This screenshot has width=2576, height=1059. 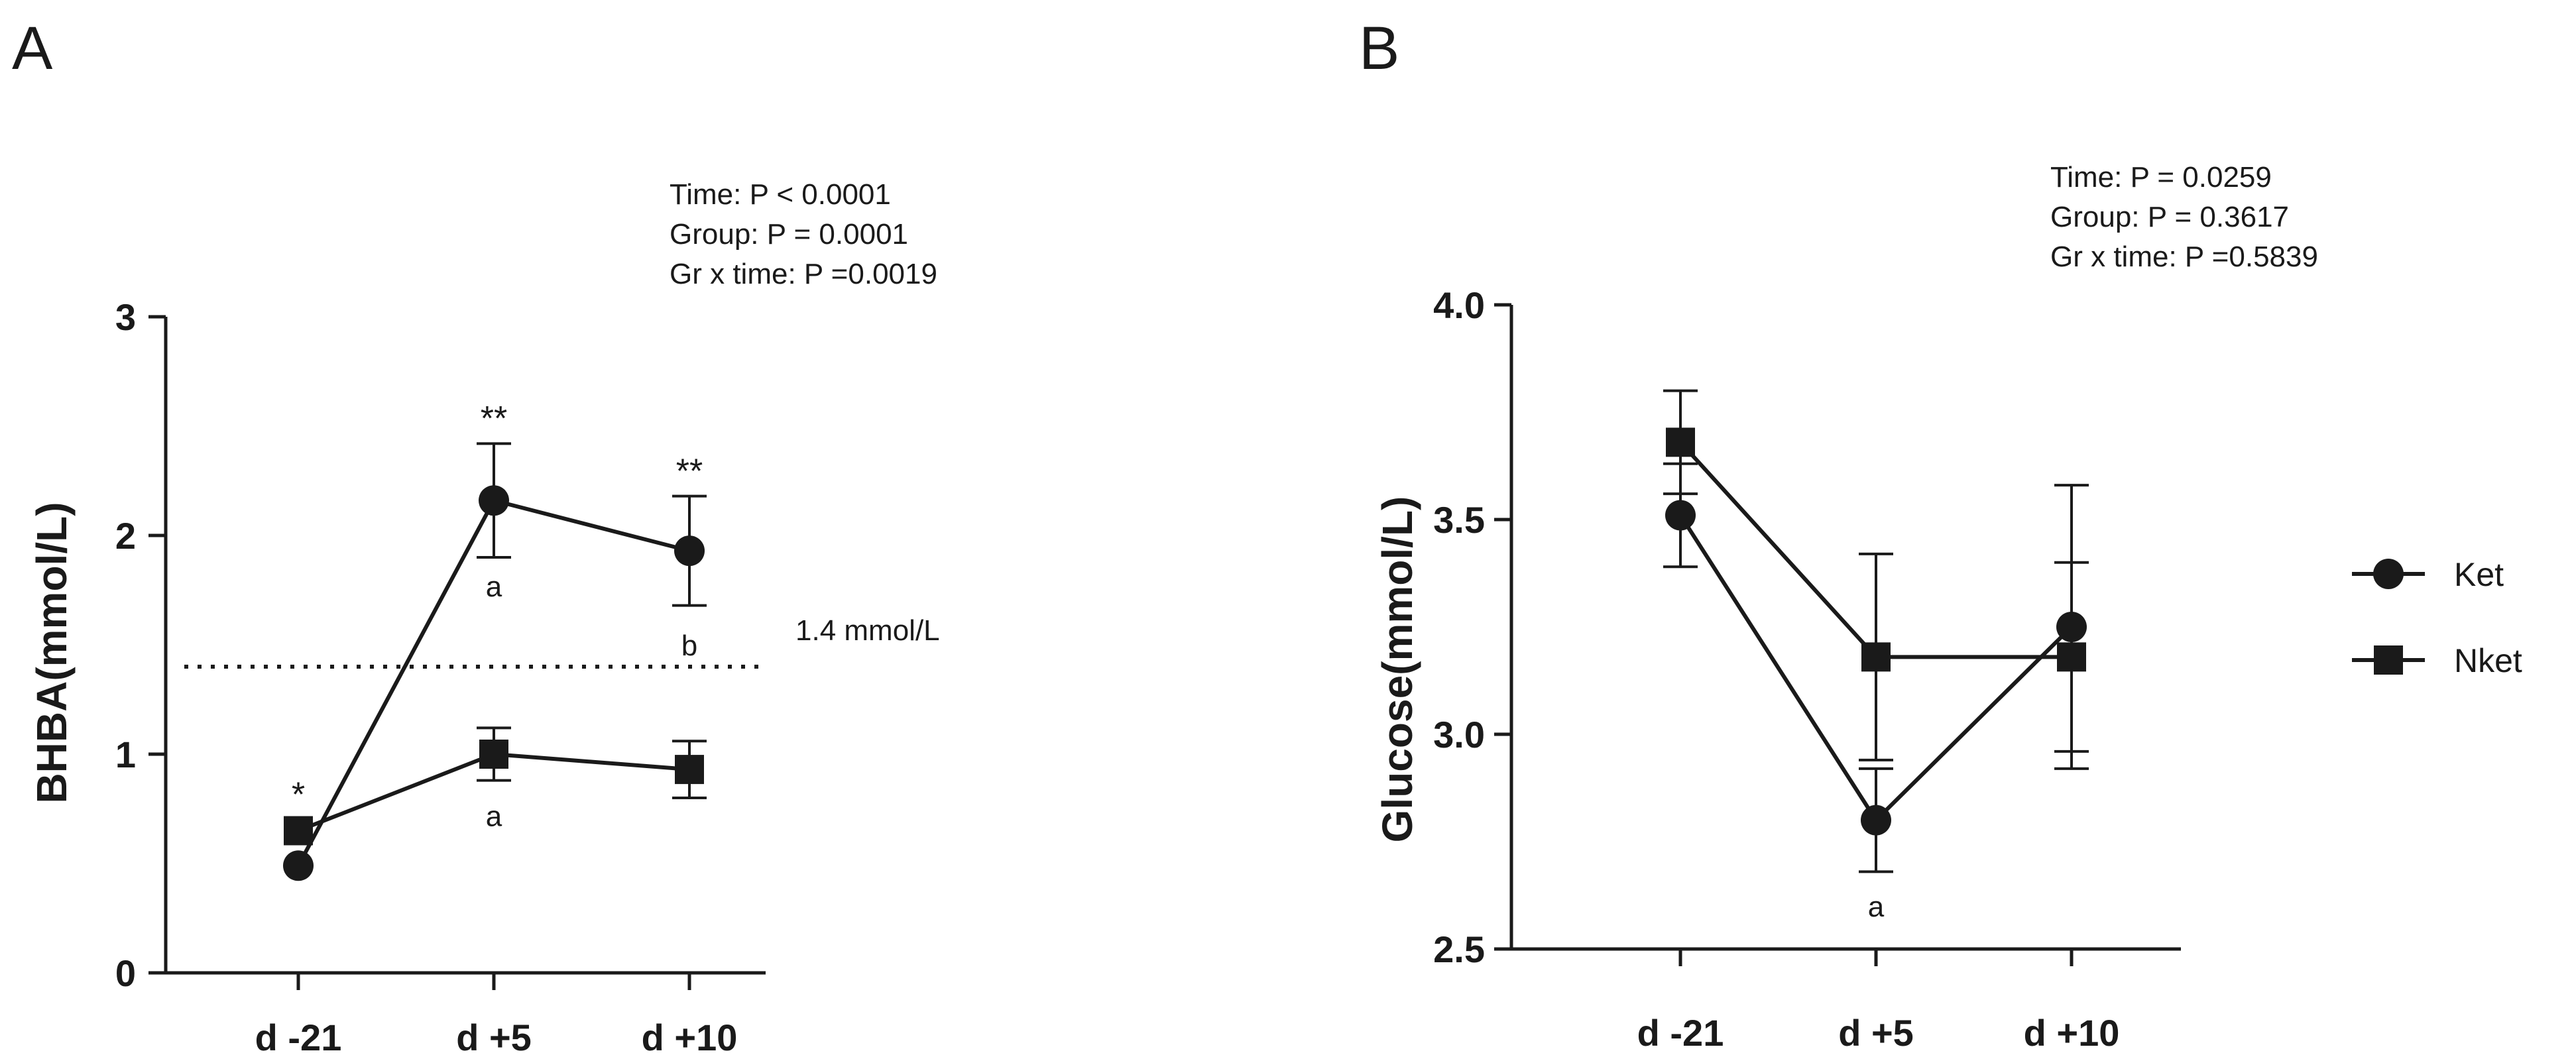 I want to click on panel-a-y-axis-title: BHBA(mmol/L), so click(x=52, y=652).